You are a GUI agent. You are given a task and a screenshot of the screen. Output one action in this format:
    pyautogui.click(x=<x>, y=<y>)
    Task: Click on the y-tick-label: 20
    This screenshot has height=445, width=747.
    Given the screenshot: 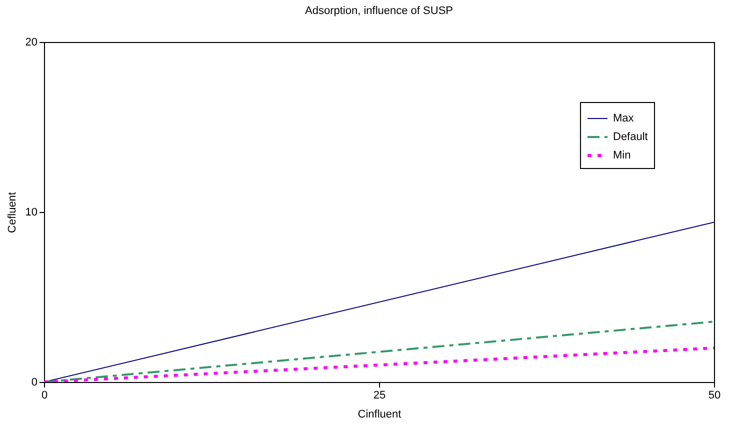 What is the action you would take?
    pyautogui.click(x=31, y=42)
    